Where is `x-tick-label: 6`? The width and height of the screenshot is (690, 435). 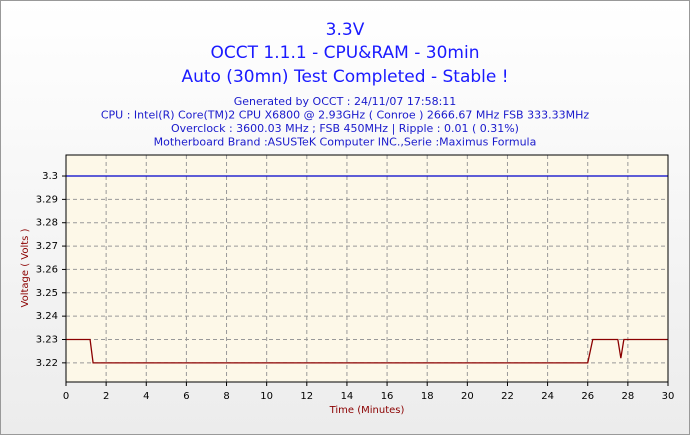 x-tick-label: 6 is located at coordinates (186, 396).